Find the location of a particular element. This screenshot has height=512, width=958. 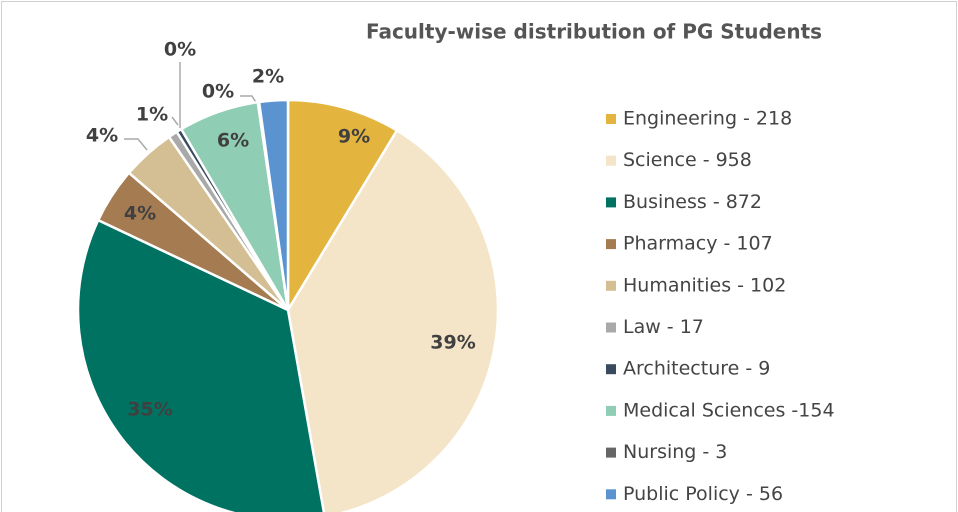

data-label: 6% is located at coordinates (233, 141).